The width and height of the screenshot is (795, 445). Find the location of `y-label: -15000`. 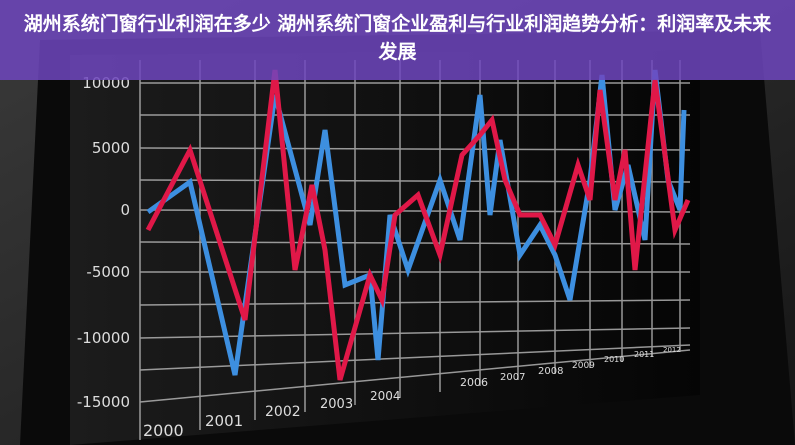

y-label: -15000 is located at coordinates (103, 402).